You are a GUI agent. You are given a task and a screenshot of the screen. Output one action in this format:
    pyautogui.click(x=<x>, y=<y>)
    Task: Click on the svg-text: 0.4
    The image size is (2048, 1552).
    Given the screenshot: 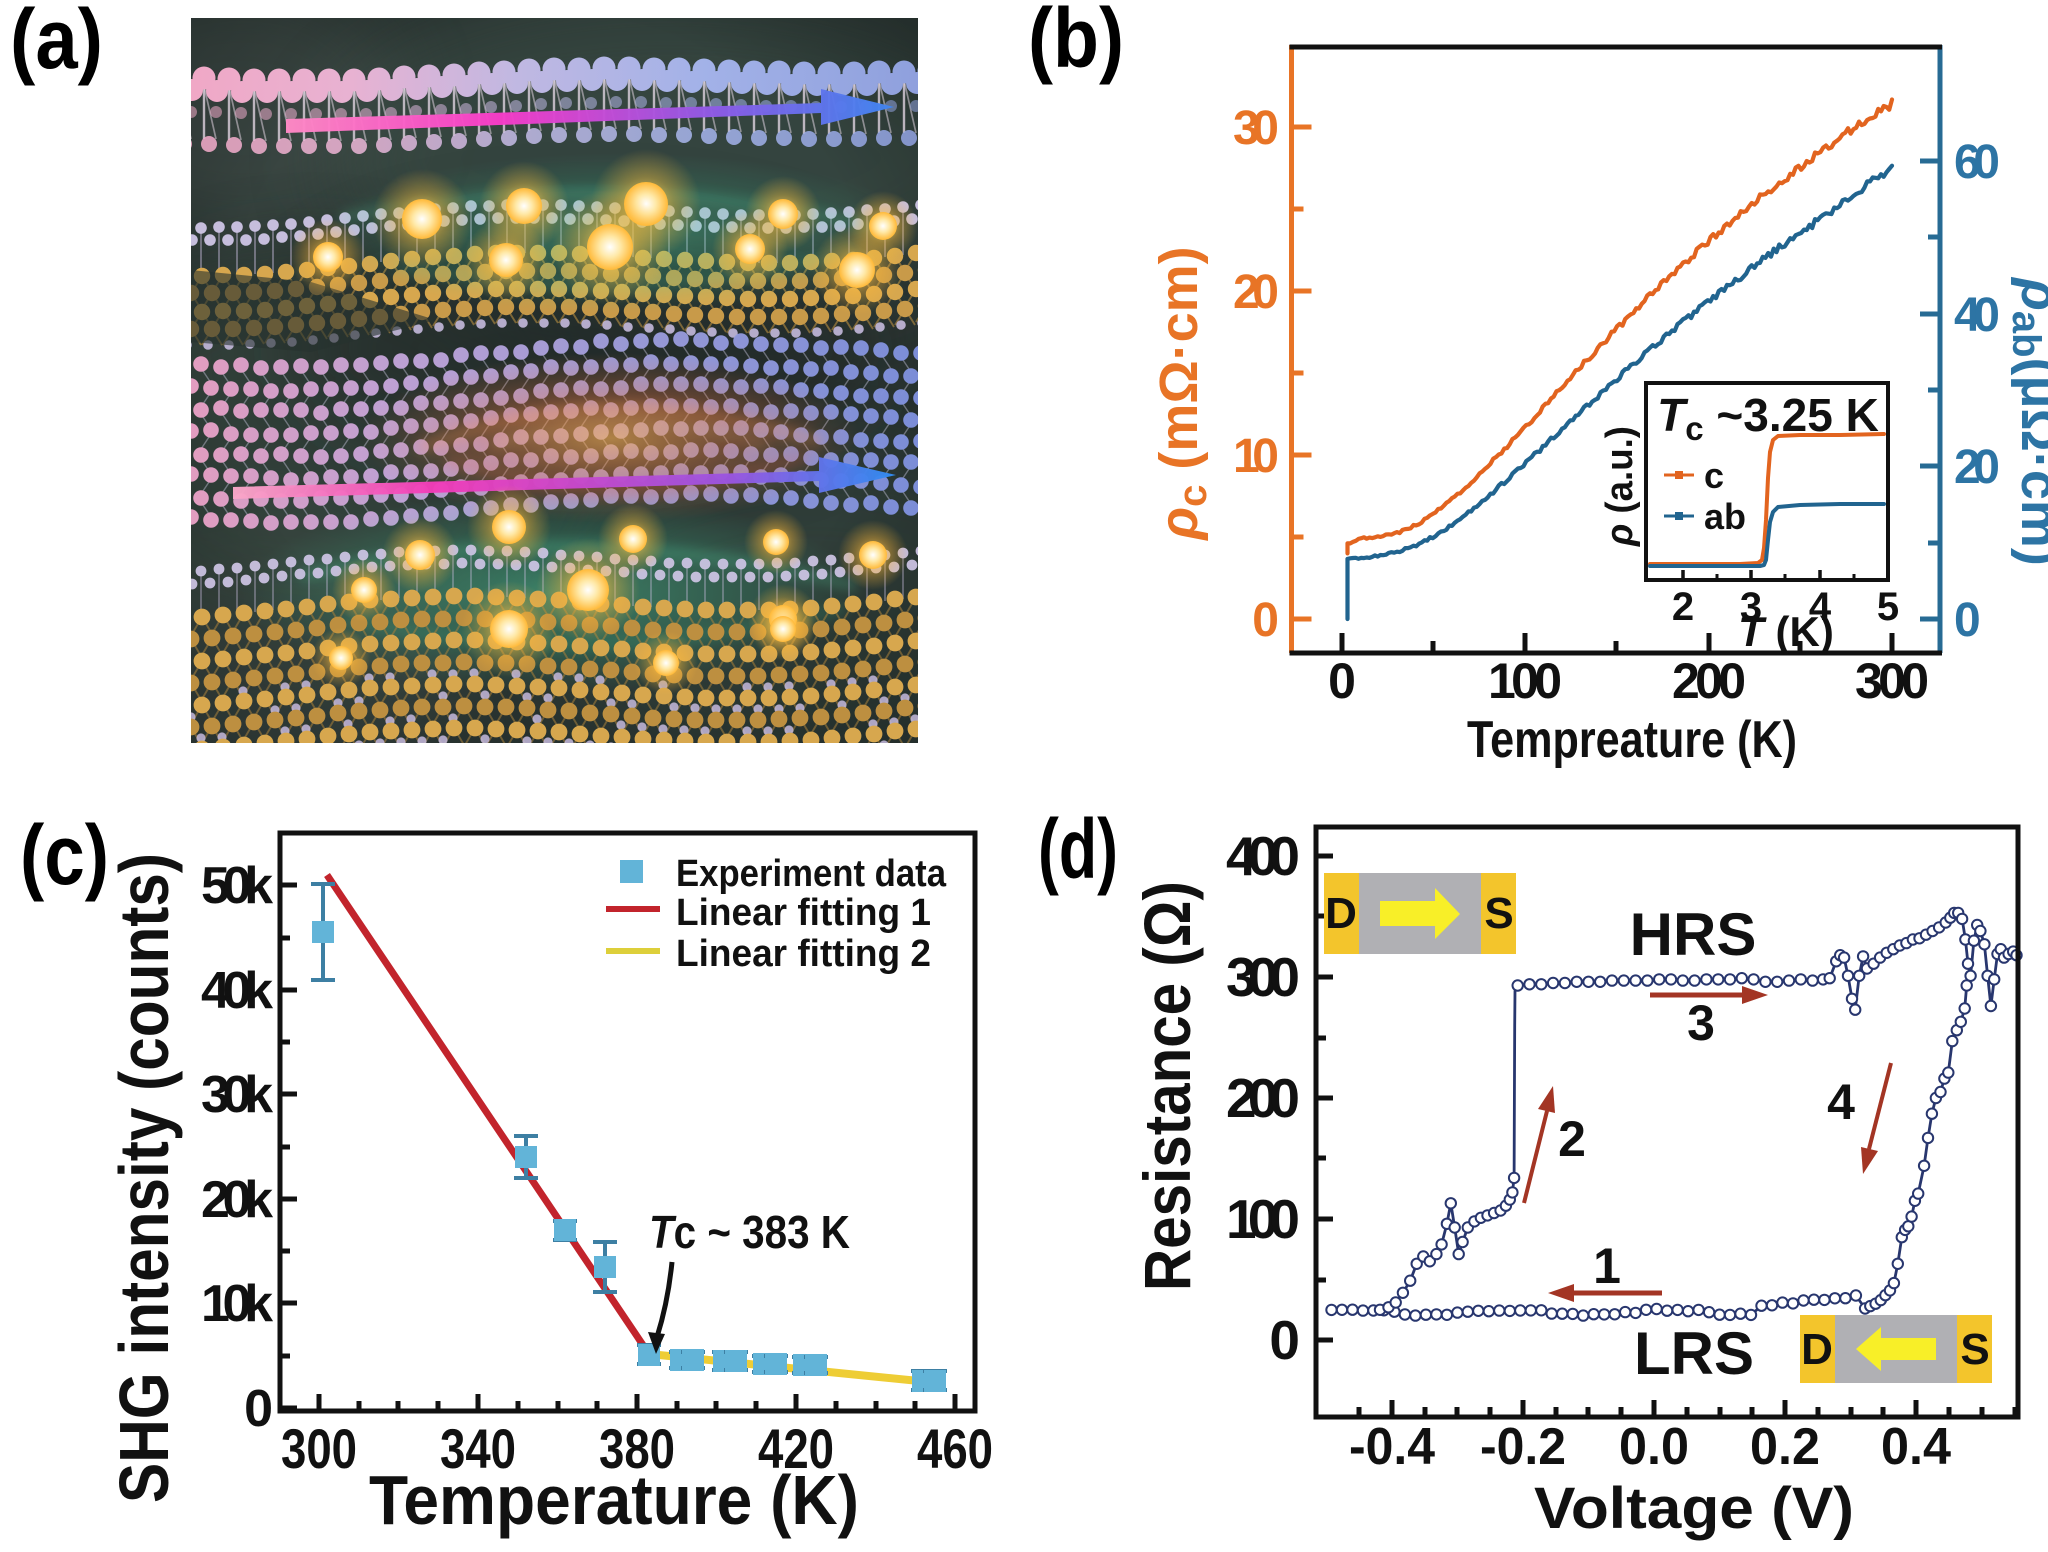 What is the action you would take?
    pyautogui.click(x=1916, y=1447)
    